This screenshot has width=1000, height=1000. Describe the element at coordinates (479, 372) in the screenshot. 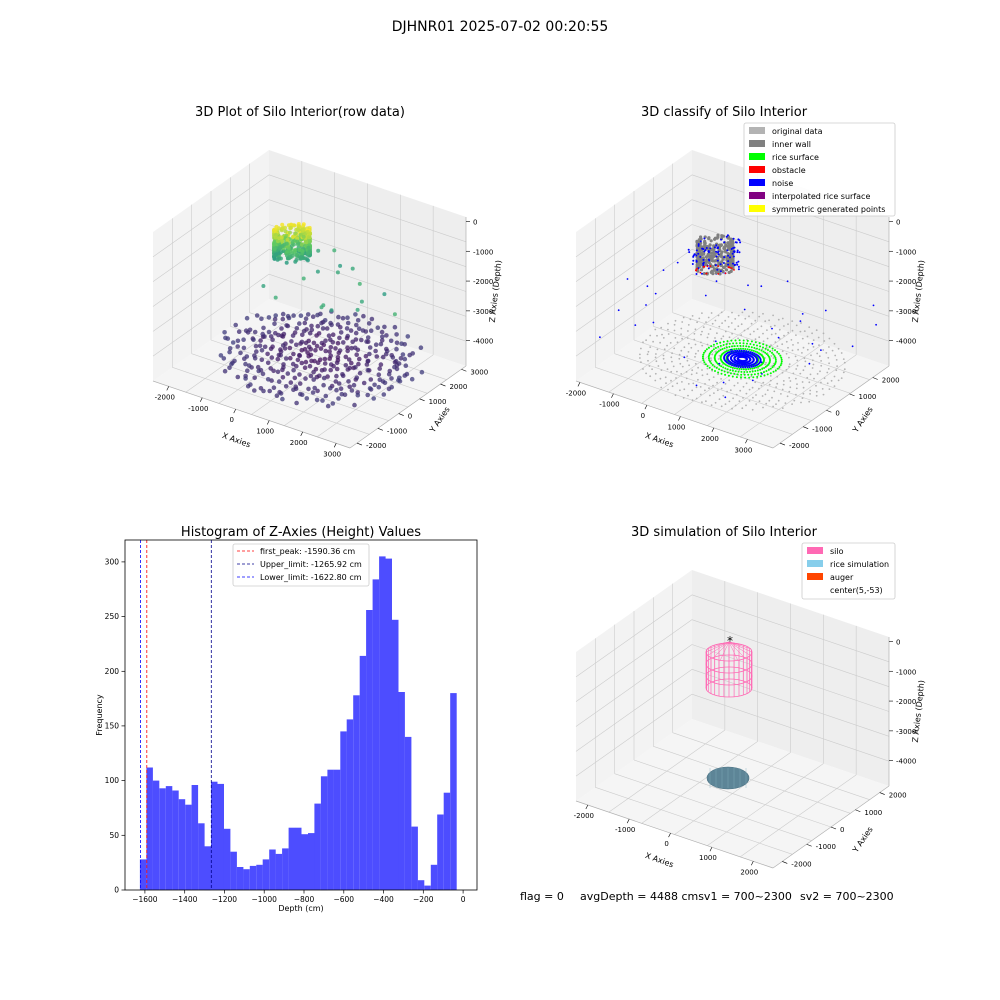

I see `y-tick-label: 3000` at that location.